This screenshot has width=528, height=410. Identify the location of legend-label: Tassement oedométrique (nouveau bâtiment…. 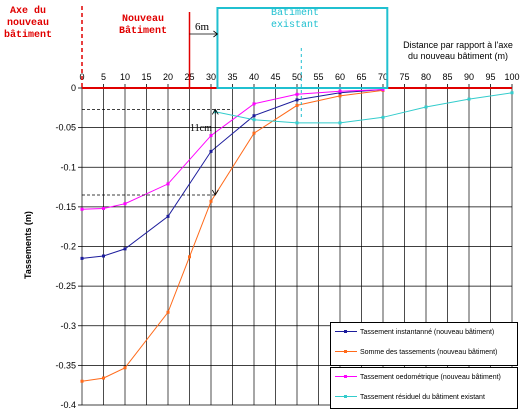
(430, 377).